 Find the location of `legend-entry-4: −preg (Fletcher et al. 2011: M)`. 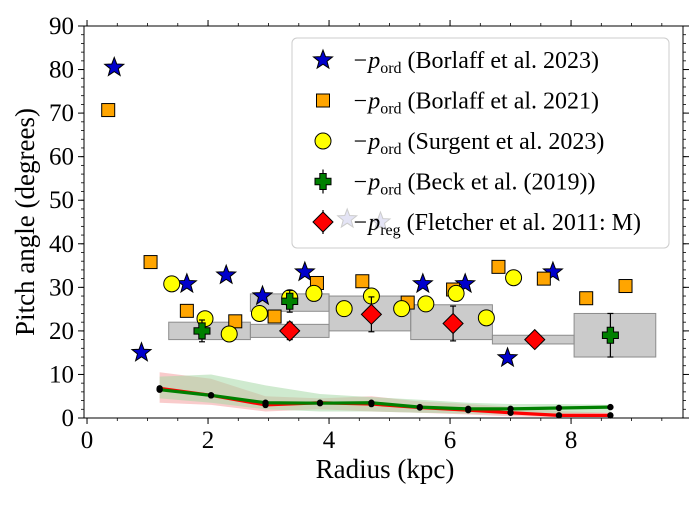

legend-entry-4: −preg (Fletcher et al. 2011: M) is located at coordinates (496, 224).